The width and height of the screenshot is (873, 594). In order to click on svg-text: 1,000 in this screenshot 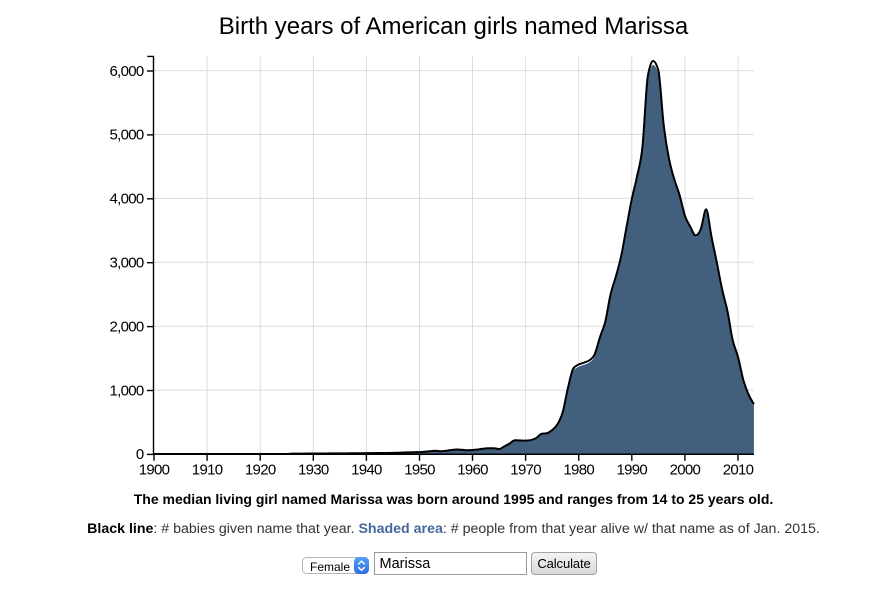, I will do `click(126, 390)`.